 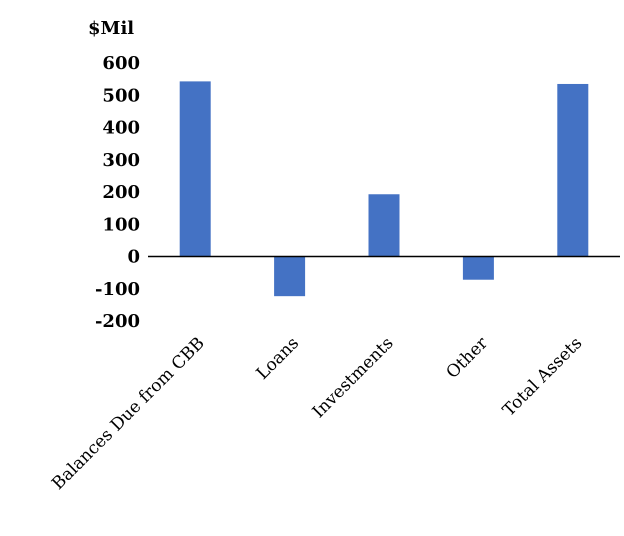 I want to click on y-axis-ticks: 600 500 400 300 200 100 0 -100 -200, so click(x=117, y=192).